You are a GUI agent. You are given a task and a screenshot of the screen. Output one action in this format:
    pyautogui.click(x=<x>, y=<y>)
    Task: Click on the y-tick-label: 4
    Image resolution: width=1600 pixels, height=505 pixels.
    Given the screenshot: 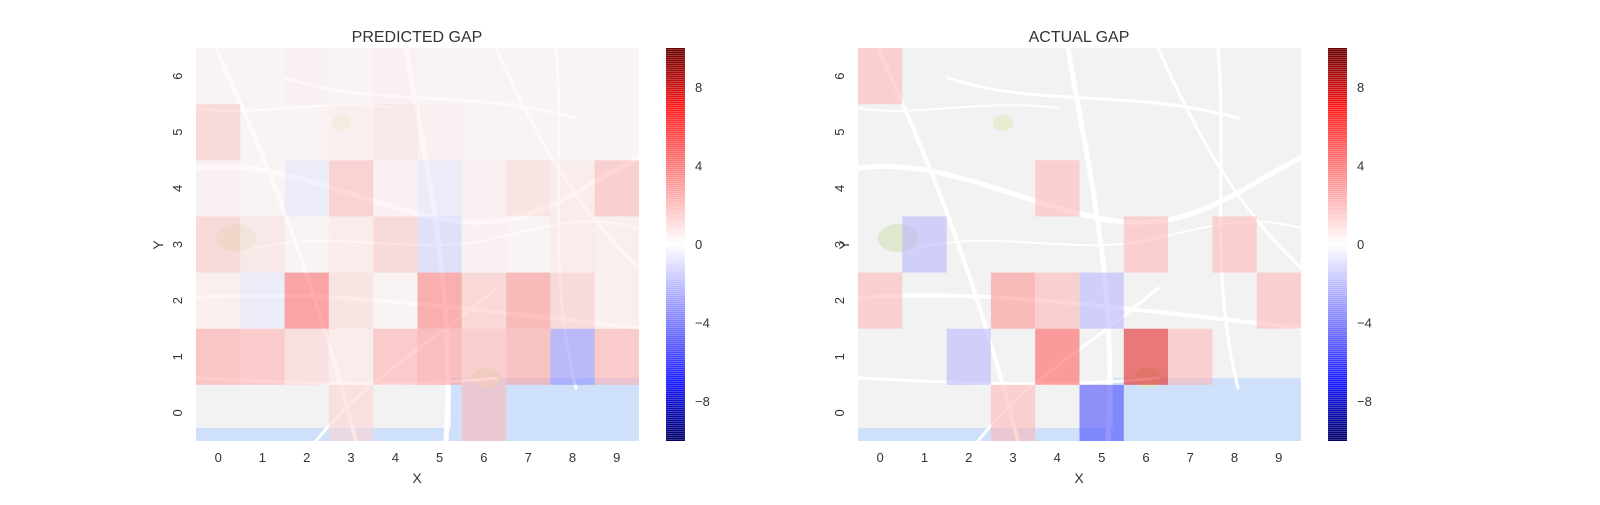 What is the action you would take?
    pyautogui.click(x=839, y=188)
    